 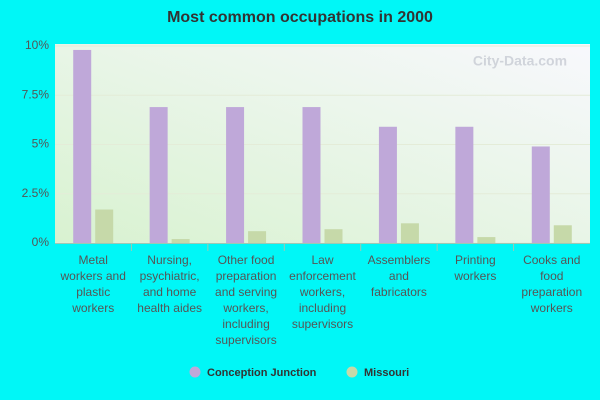 What do you see at coordinates (262, 373) in the screenshot?
I see `legend-label: Conception Junction` at bounding box center [262, 373].